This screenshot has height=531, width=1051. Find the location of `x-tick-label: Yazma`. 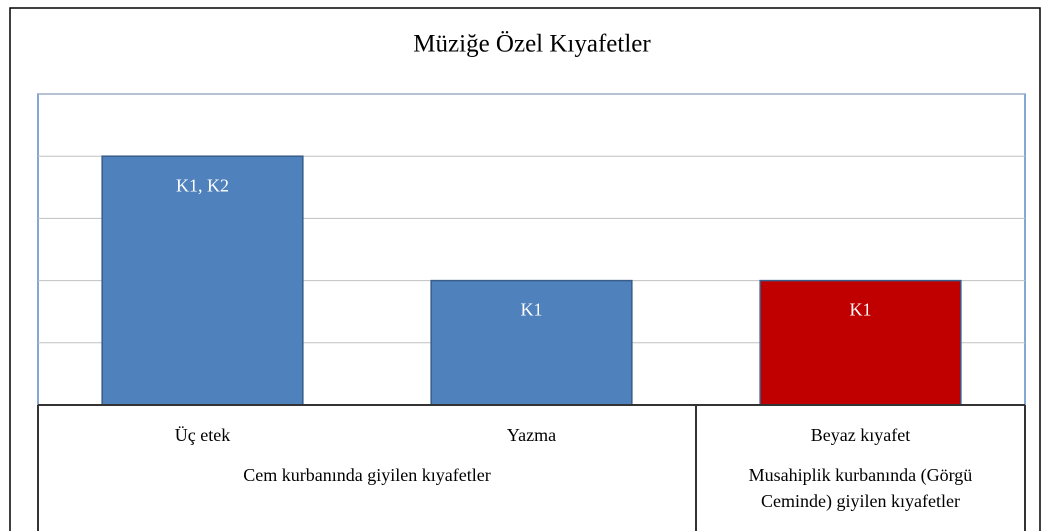

x-tick-label: Yazma is located at coordinates (531, 435).